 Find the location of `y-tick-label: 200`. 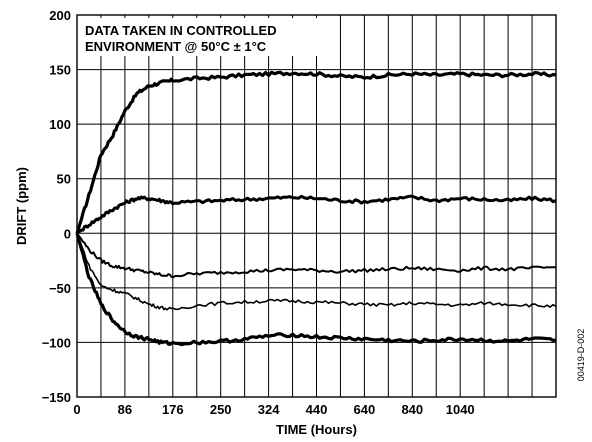

y-tick-label: 200 is located at coordinates (60, 15).